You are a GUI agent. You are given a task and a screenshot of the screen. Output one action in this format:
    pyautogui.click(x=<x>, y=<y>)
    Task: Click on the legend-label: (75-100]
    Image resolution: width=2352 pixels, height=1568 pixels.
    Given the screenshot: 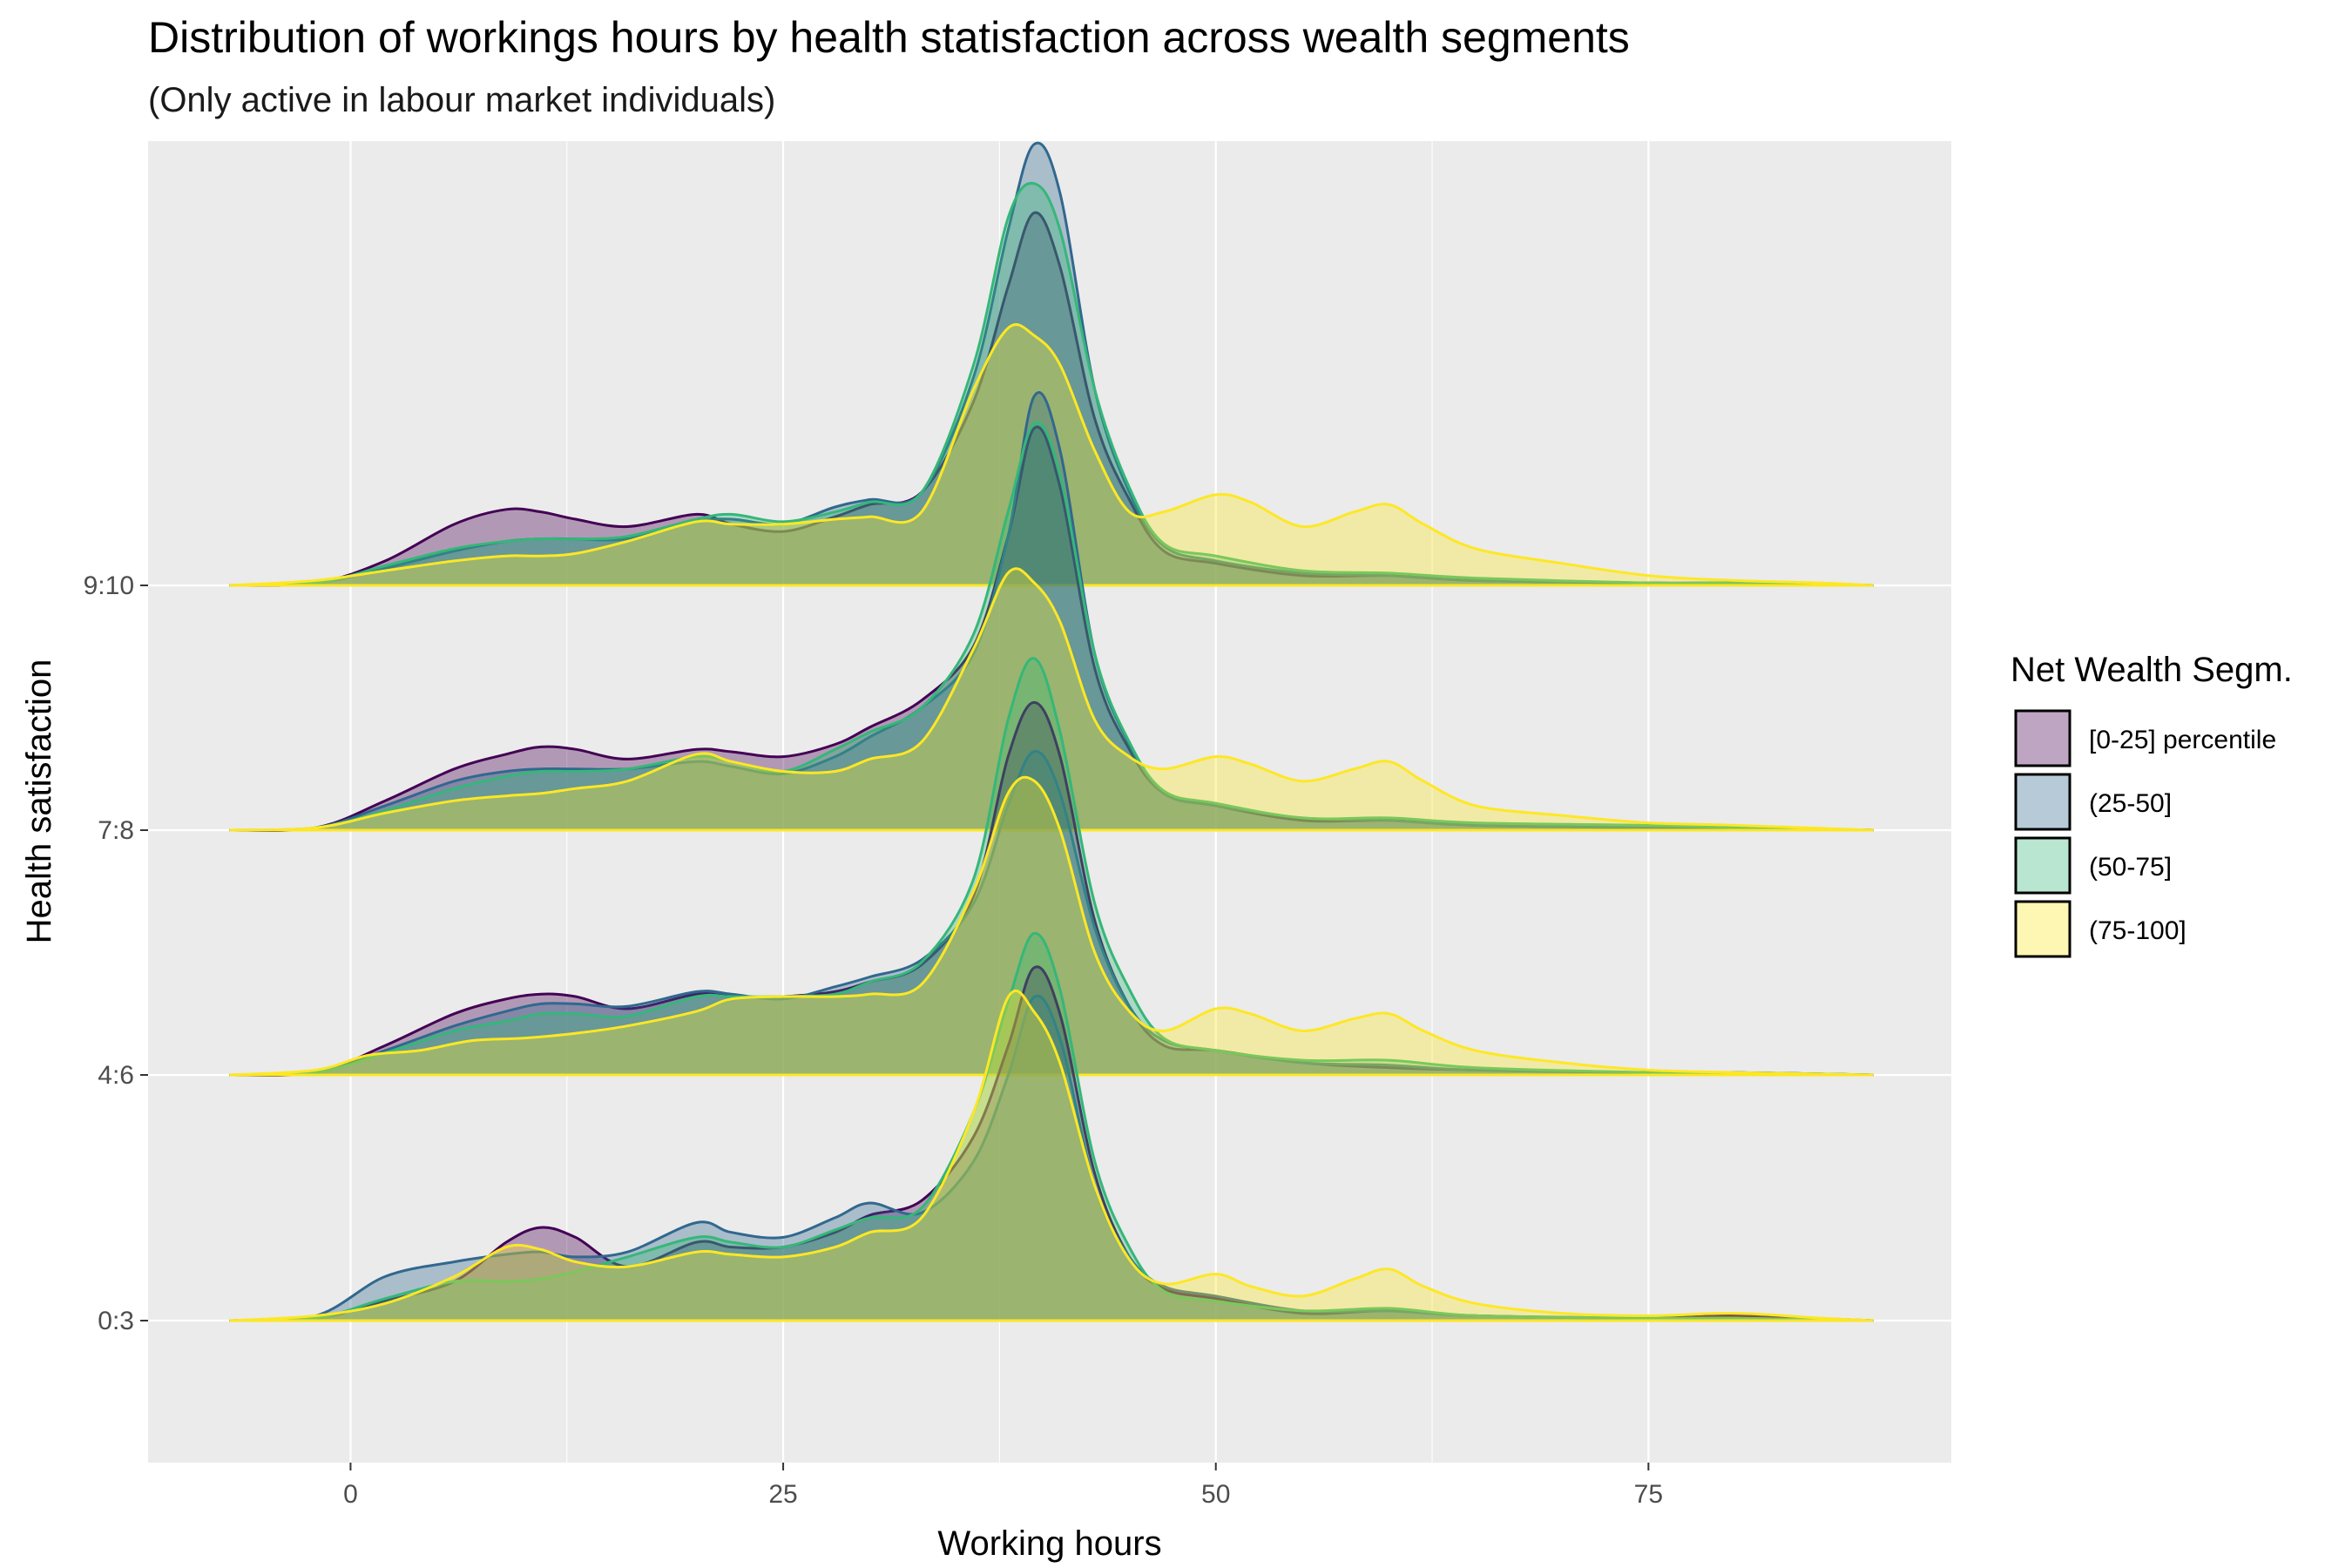 What is the action you would take?
    pyautogui.click(x=2137, y=930)
    